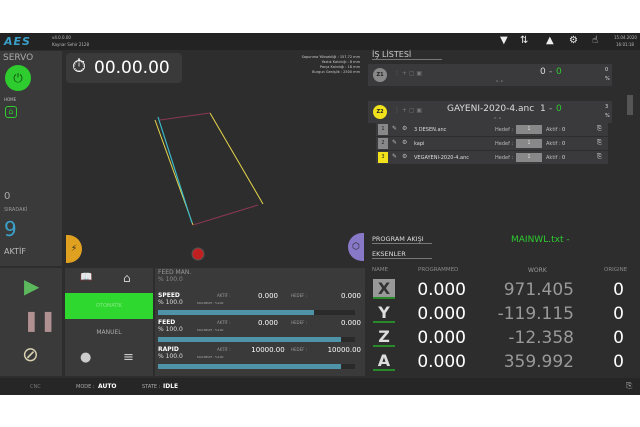 The width and height of the screenshot is (640, 427). What do you see at coordinates (629, 385) in the screenshot?
I see `network-icon: ⎘` at bounding box center [629, 385].